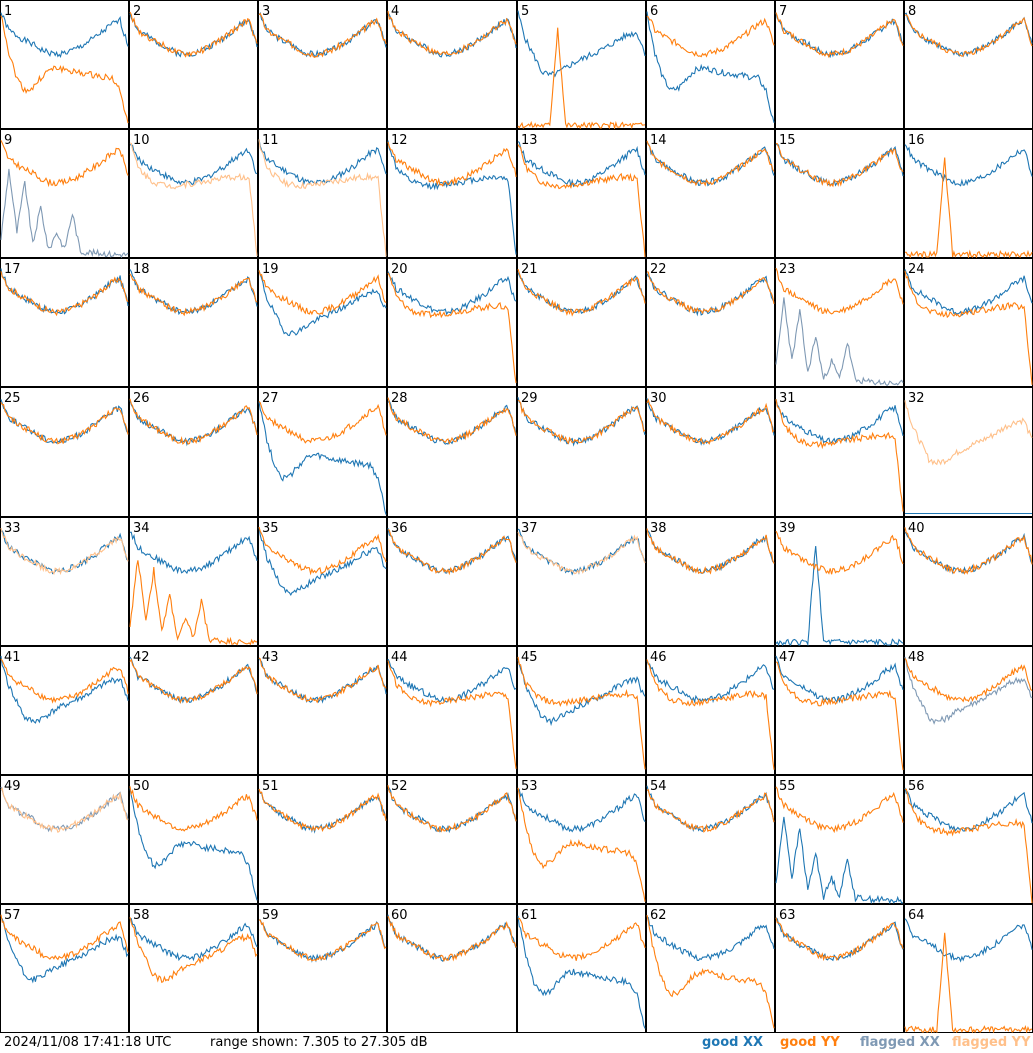 This screenshot has height=1053, width=1033. Describe the element at coordinates (399, 915) in the screenshot. I see `panel-label: 60` at that location.